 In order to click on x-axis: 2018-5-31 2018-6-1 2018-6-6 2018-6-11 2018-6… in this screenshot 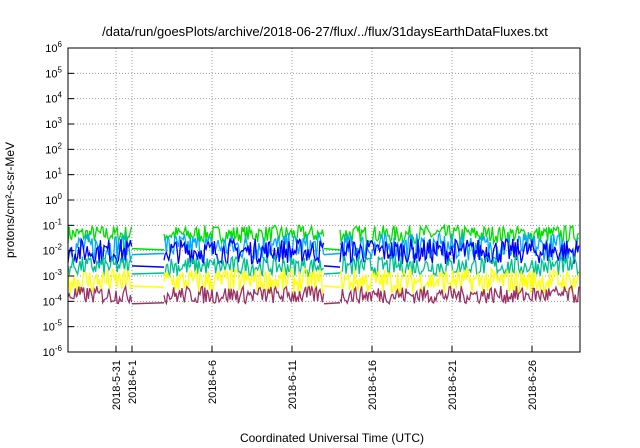, I will do `click(325, 378)`.